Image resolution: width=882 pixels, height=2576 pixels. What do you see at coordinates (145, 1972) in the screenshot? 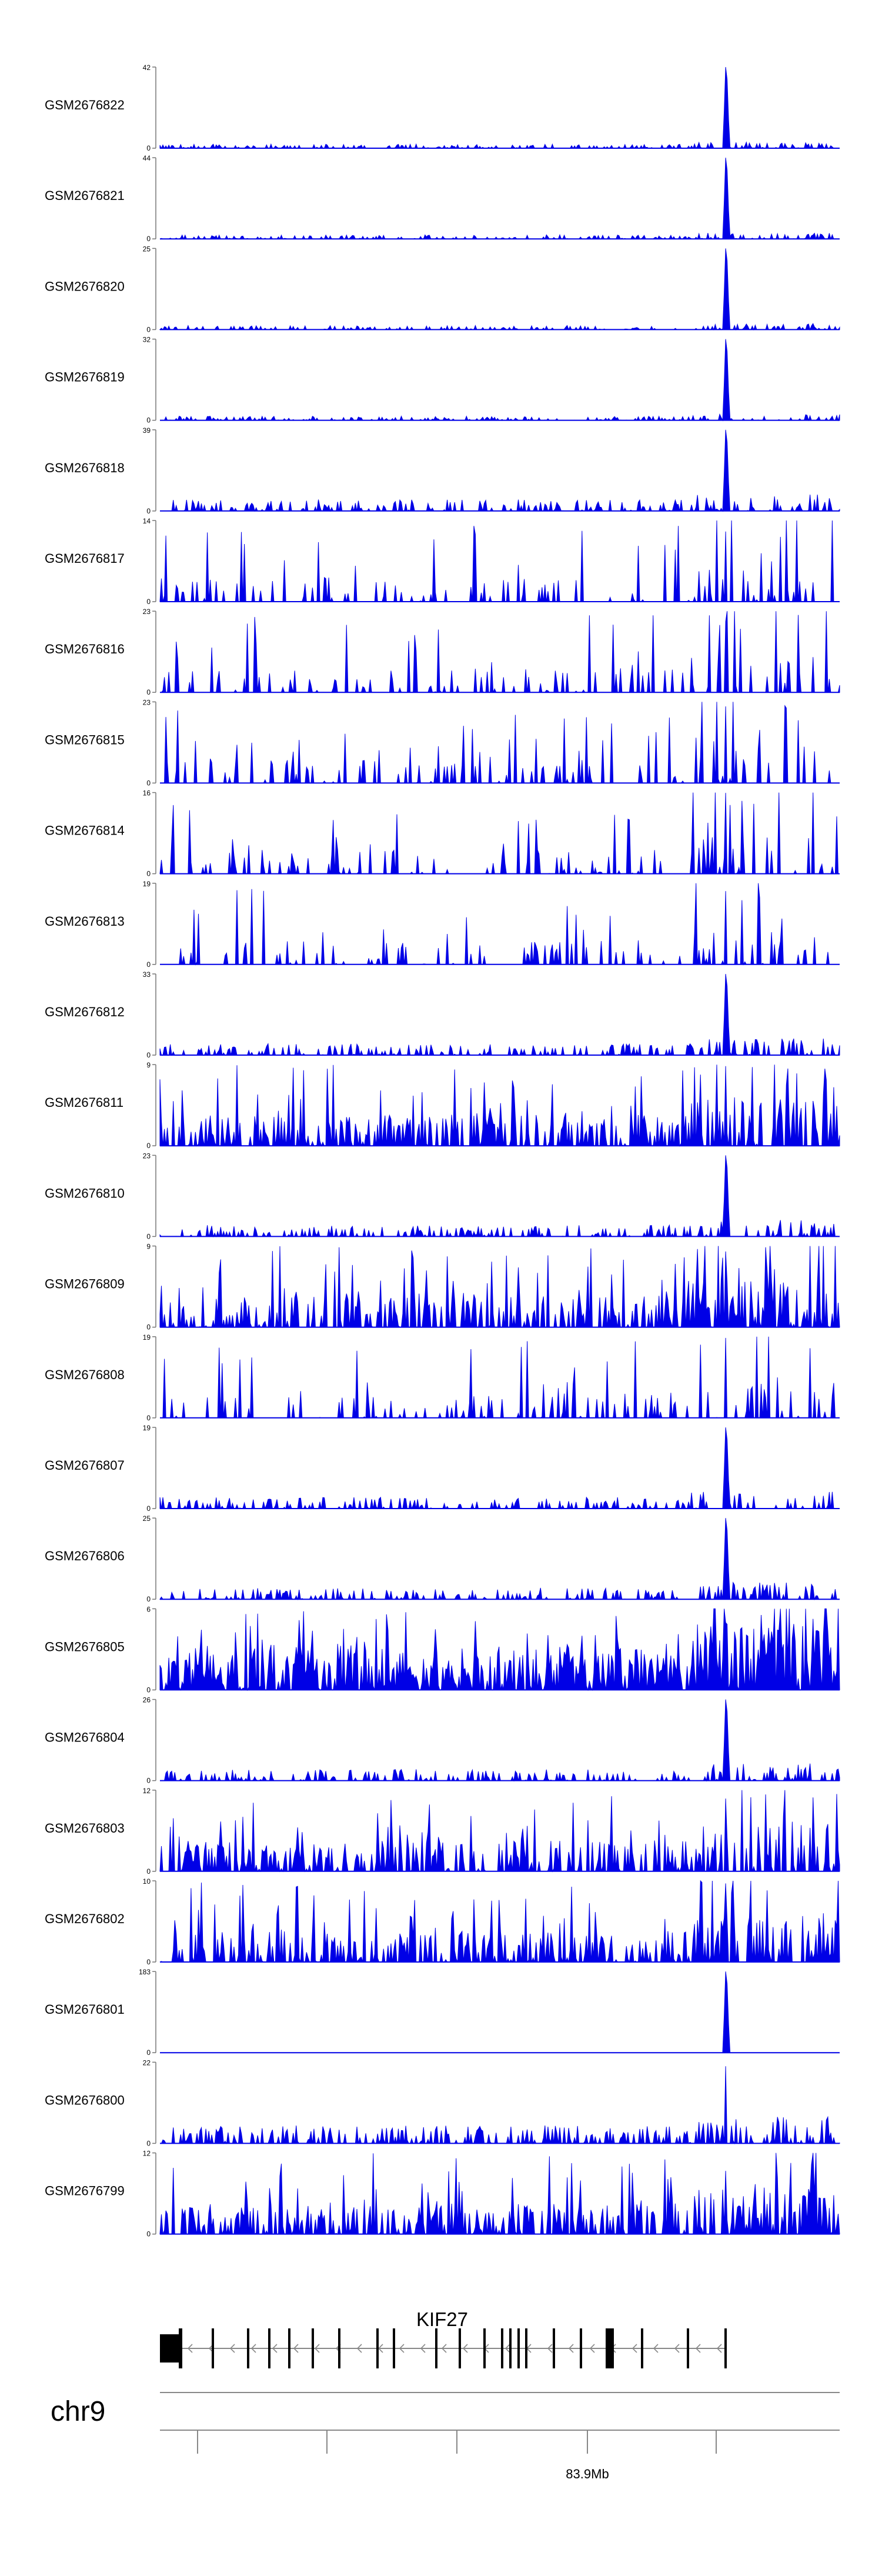
I see `track-ymax-label: 183` at bounding box center [145, 1972].